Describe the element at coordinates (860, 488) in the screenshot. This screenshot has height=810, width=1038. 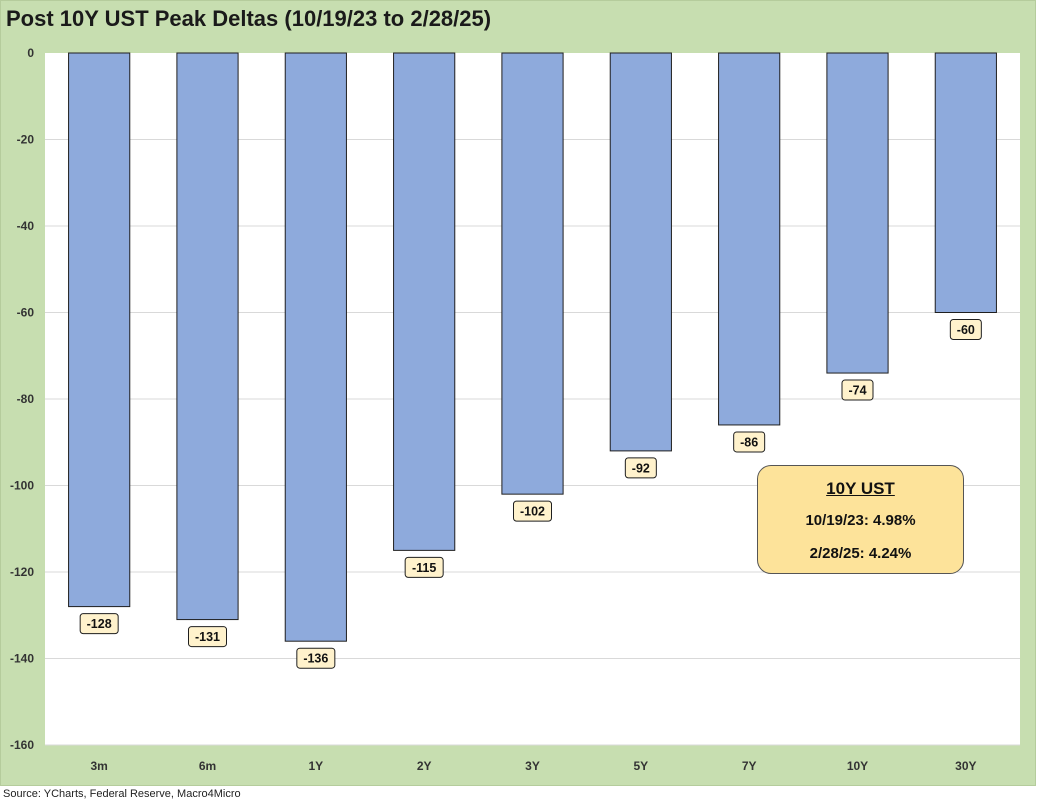
I see `annotation-title: 10Y UST` at that location.